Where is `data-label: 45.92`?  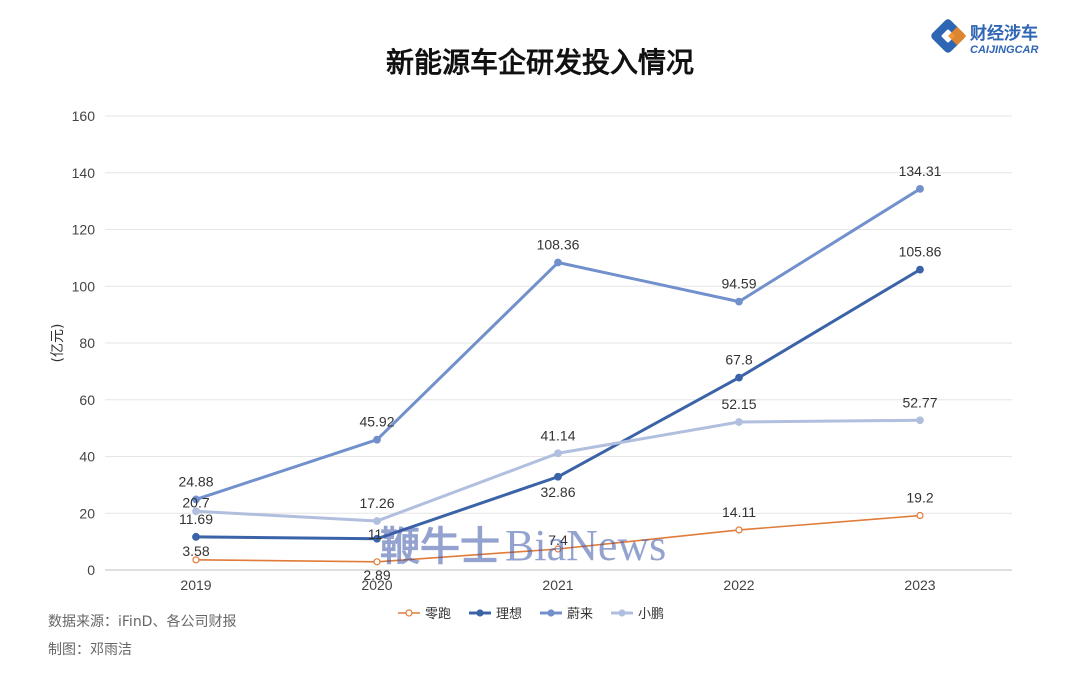 data-label: 45.92 is located at coordinates (376, 422).